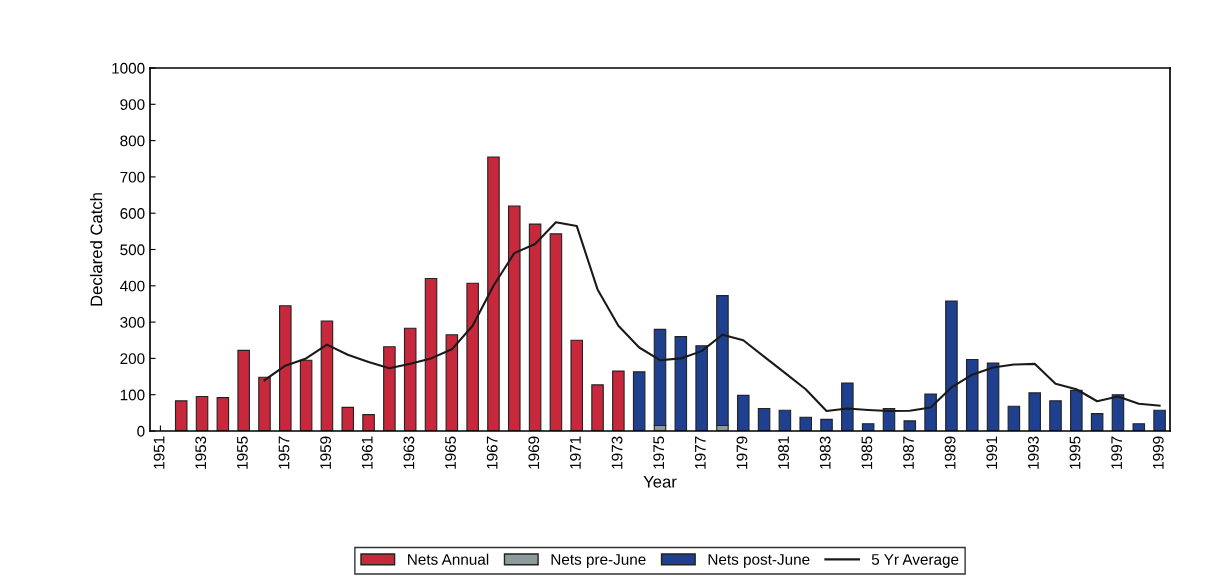 The height and width of the screenshot is (577, 1211). I want to click on y-tick-label: 400, so click(132, 286).